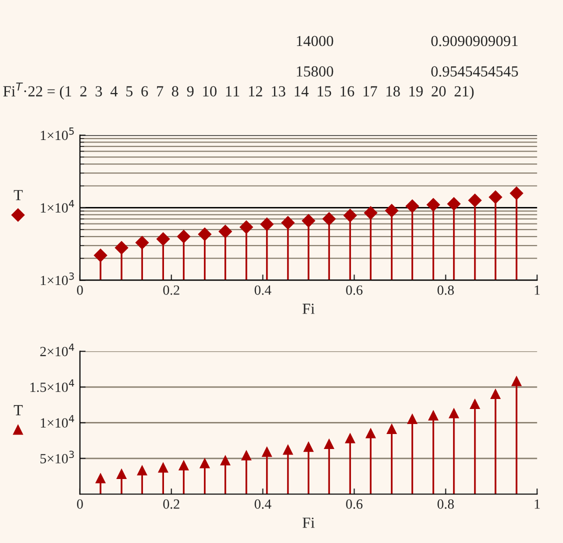 The width and height of the screenshot is (563, 543). What do you see at coordinates (315, 71) in the screenshot?
I see `text: 15800` at bounding box center [315, 71].